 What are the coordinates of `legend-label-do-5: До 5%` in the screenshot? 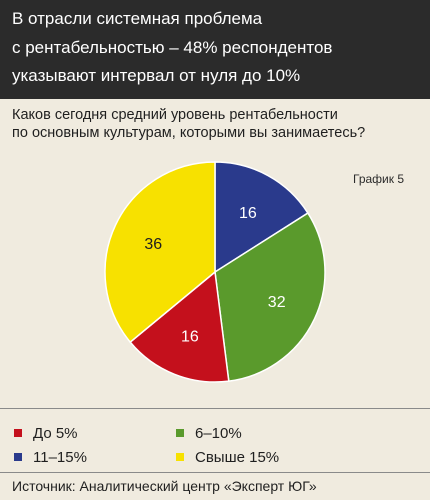 It's located at (55, 433).